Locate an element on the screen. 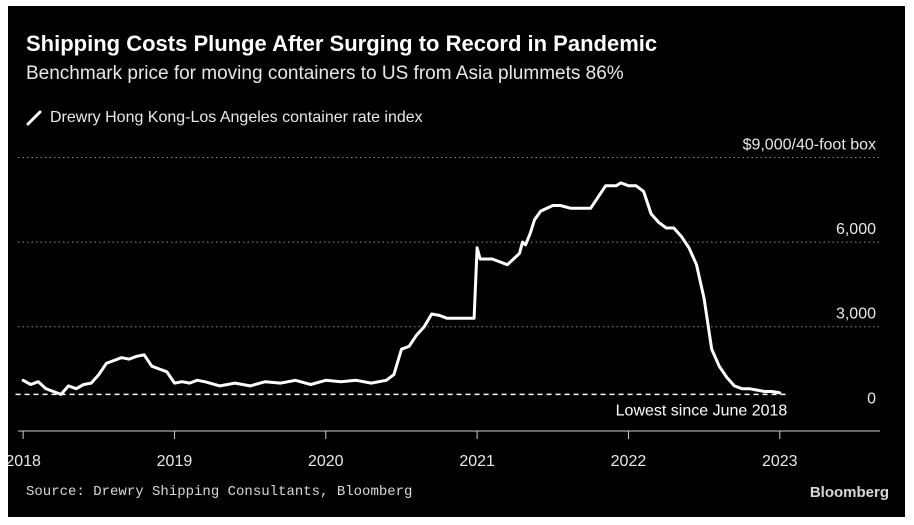  legend-line-icon is located at coordinates (34, 118).